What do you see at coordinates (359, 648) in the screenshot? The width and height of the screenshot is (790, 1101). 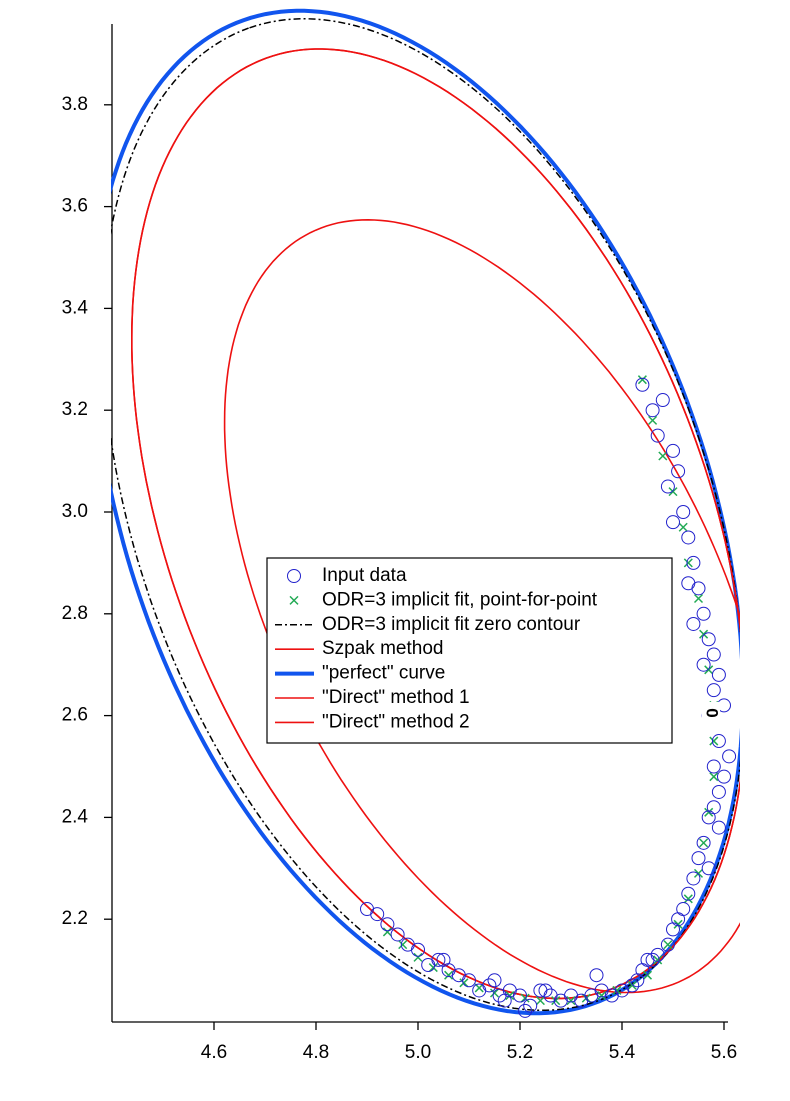 I see `legend-entry-szpak: Szpak method` at bounding box center [359, 648].